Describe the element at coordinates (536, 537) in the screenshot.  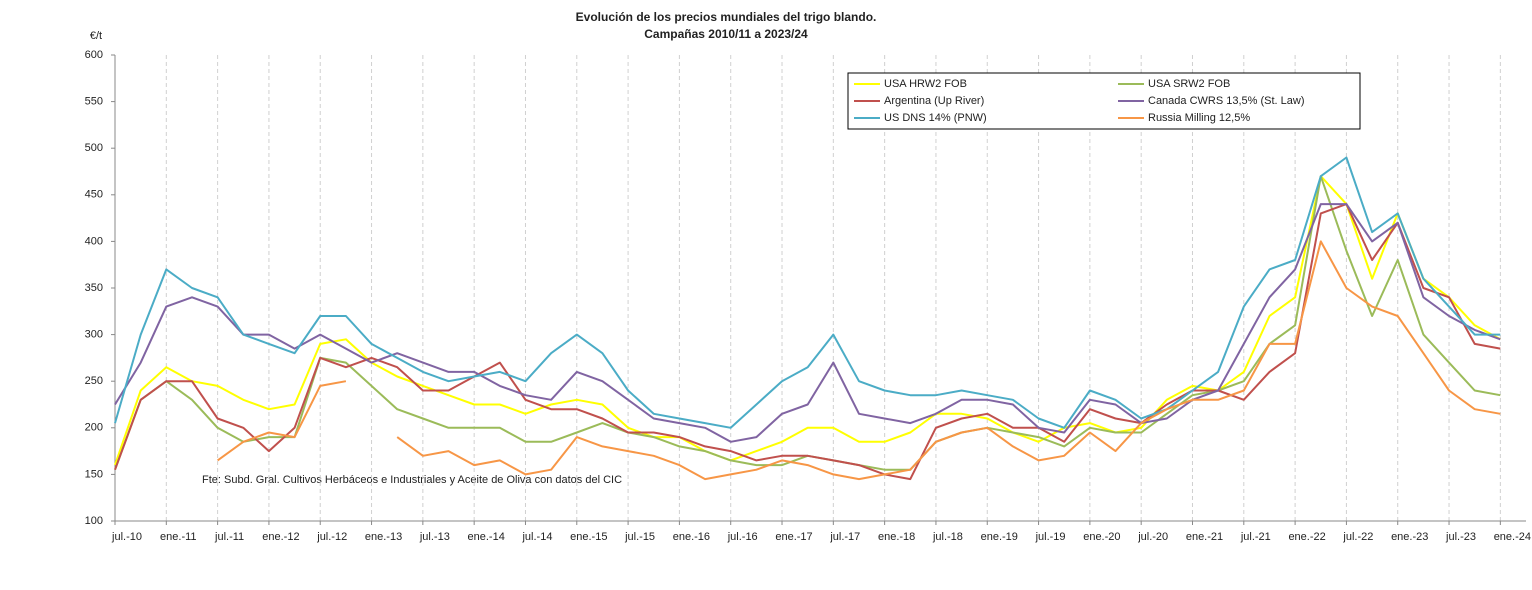
I see `x-tick-label: jul.-14` at that location.